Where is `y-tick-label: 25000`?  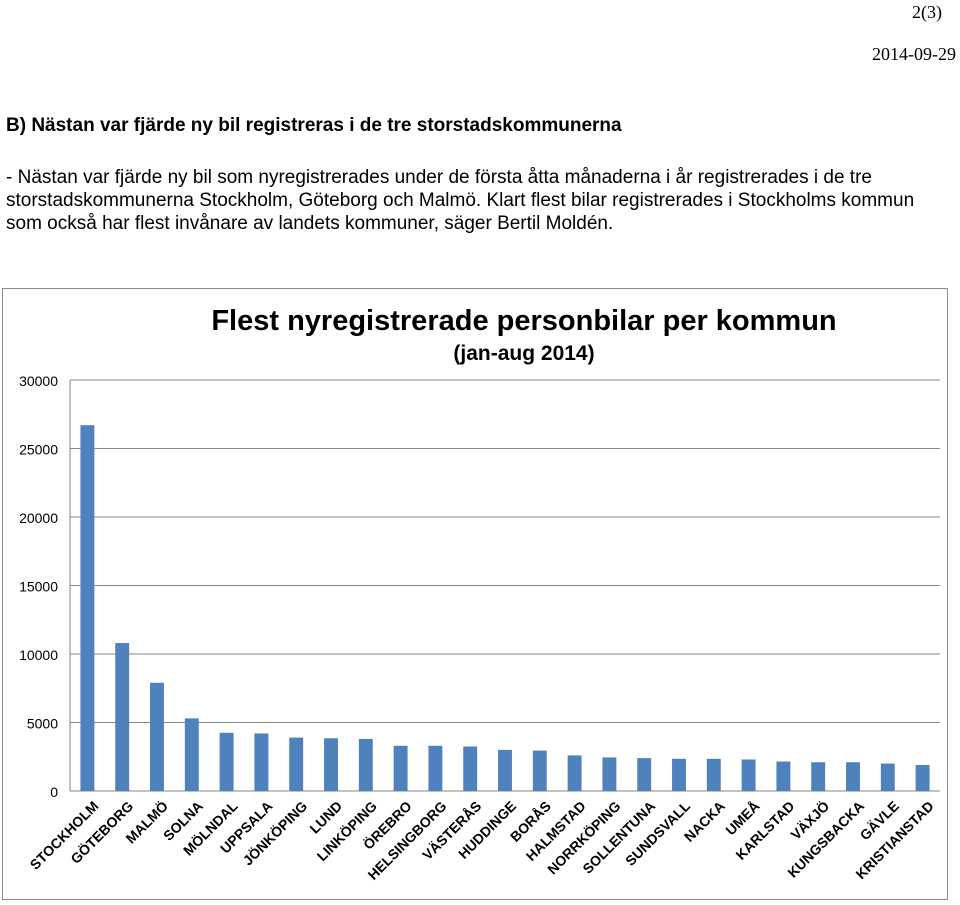
y-tick-label: 25000 is located at coordinates (38, 450).